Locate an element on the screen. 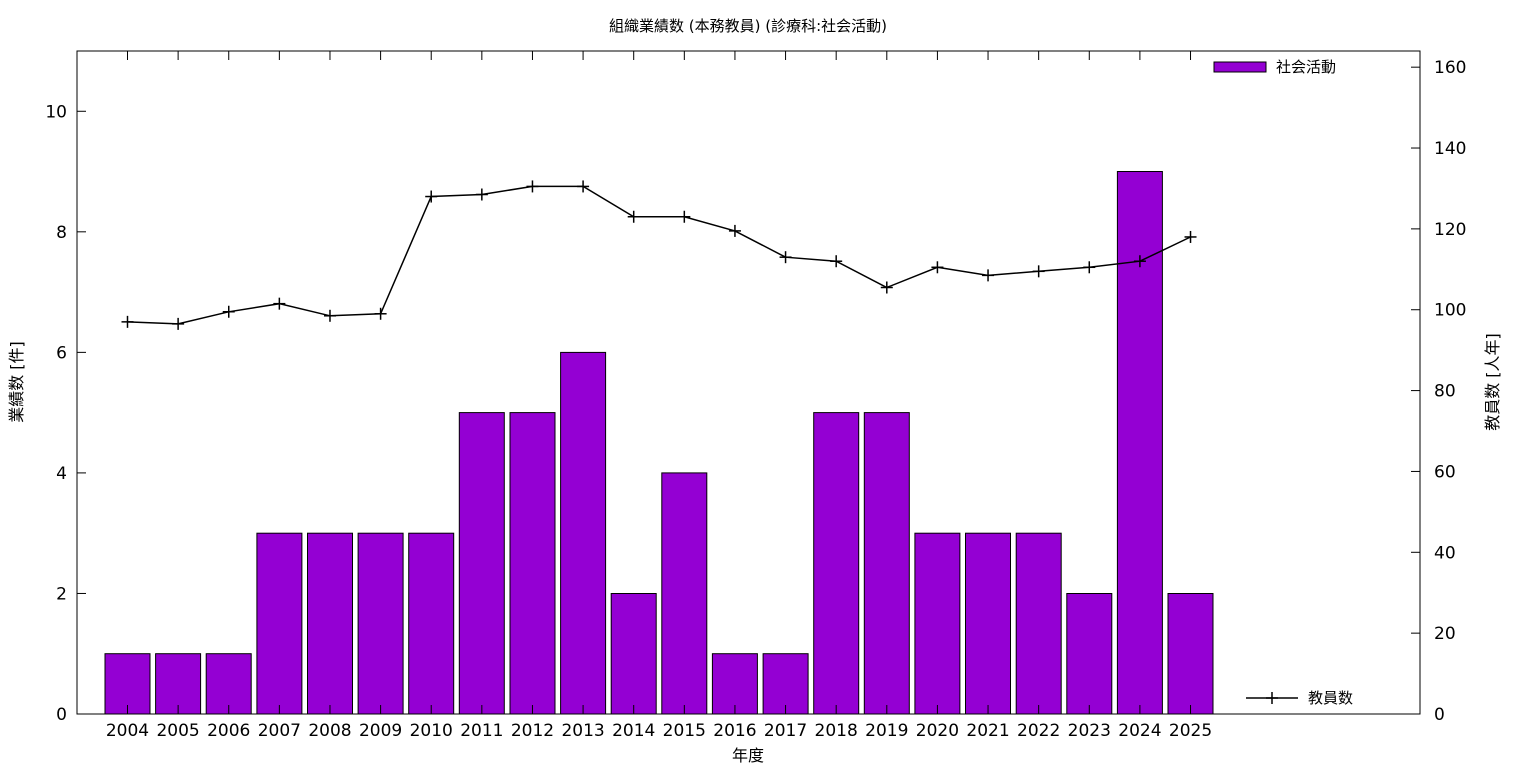 The height and width of the screenshot is (768, 1536). bar-2005 is located at coordinates (178, 684).